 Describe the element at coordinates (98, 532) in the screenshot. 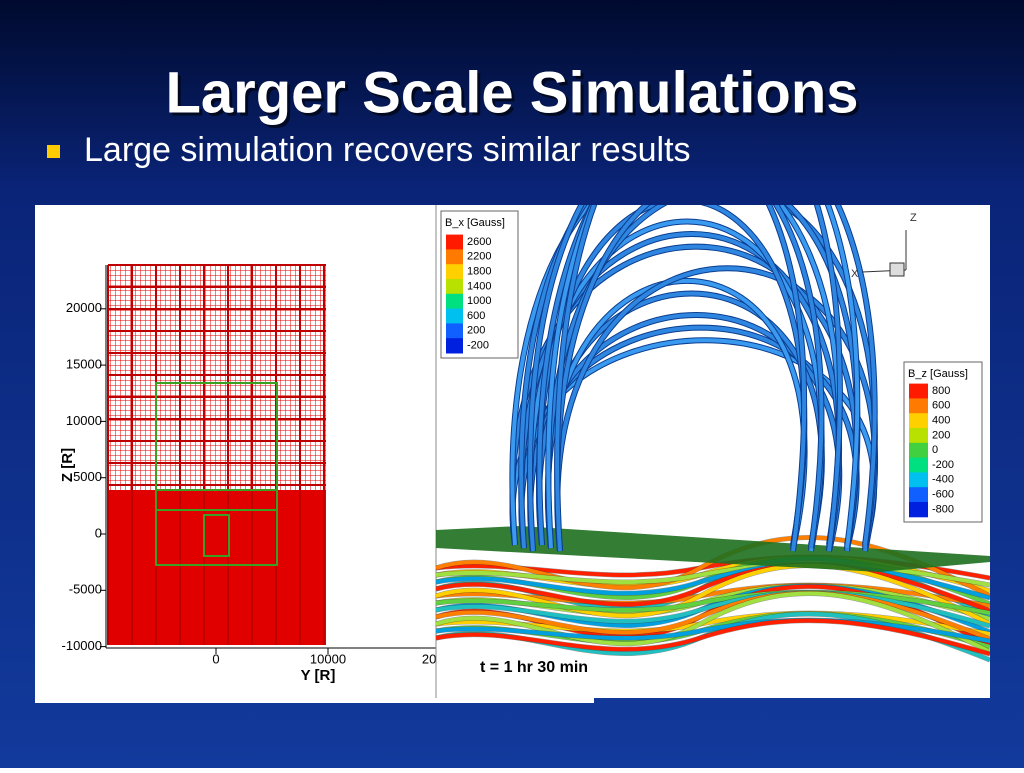

I see `y-tick-label: 0` at that location.